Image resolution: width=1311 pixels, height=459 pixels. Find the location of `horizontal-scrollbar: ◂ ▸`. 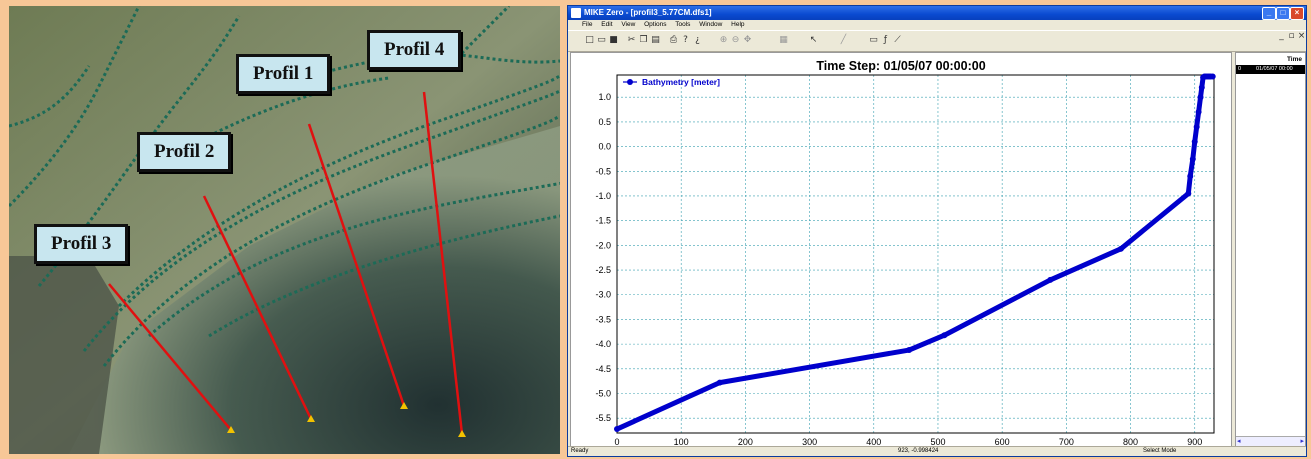

horizontal-scrollbar: ◂ ▸ is located at coordinates (1270, 441).